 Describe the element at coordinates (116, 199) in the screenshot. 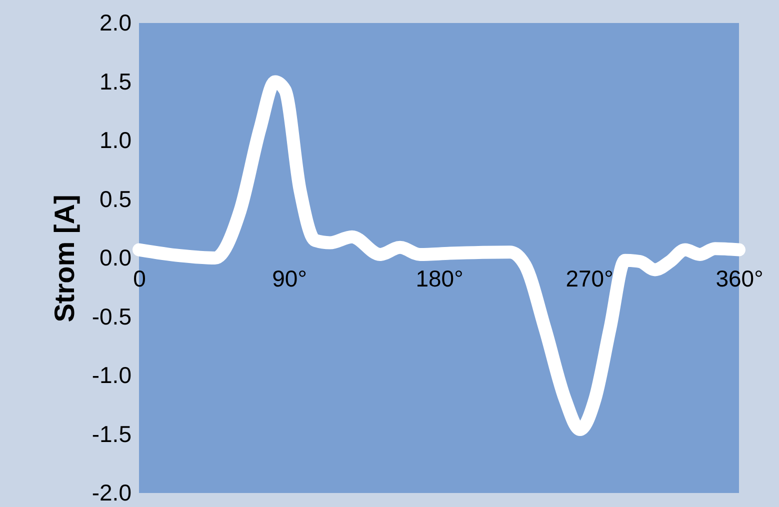

I see `y-tick-label: 0.5` at that location.